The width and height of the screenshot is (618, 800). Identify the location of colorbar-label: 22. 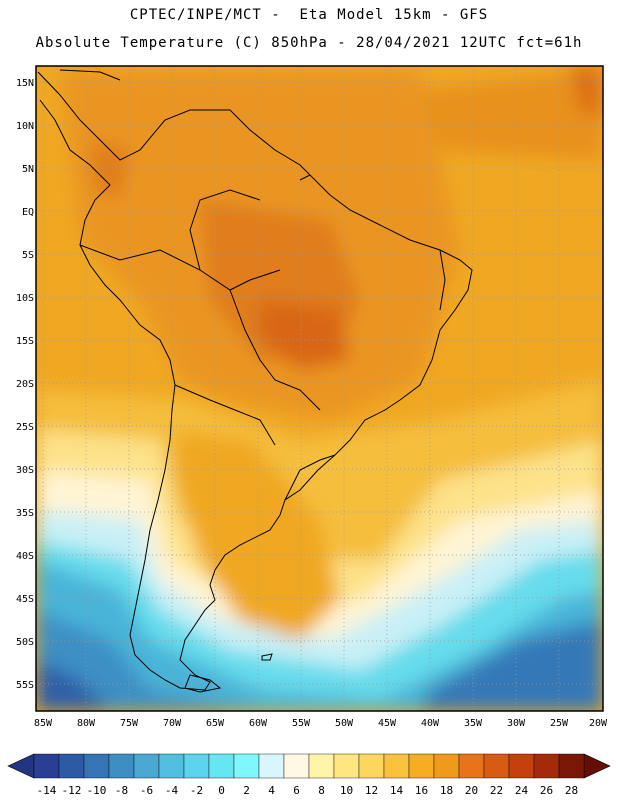
(496, 790).